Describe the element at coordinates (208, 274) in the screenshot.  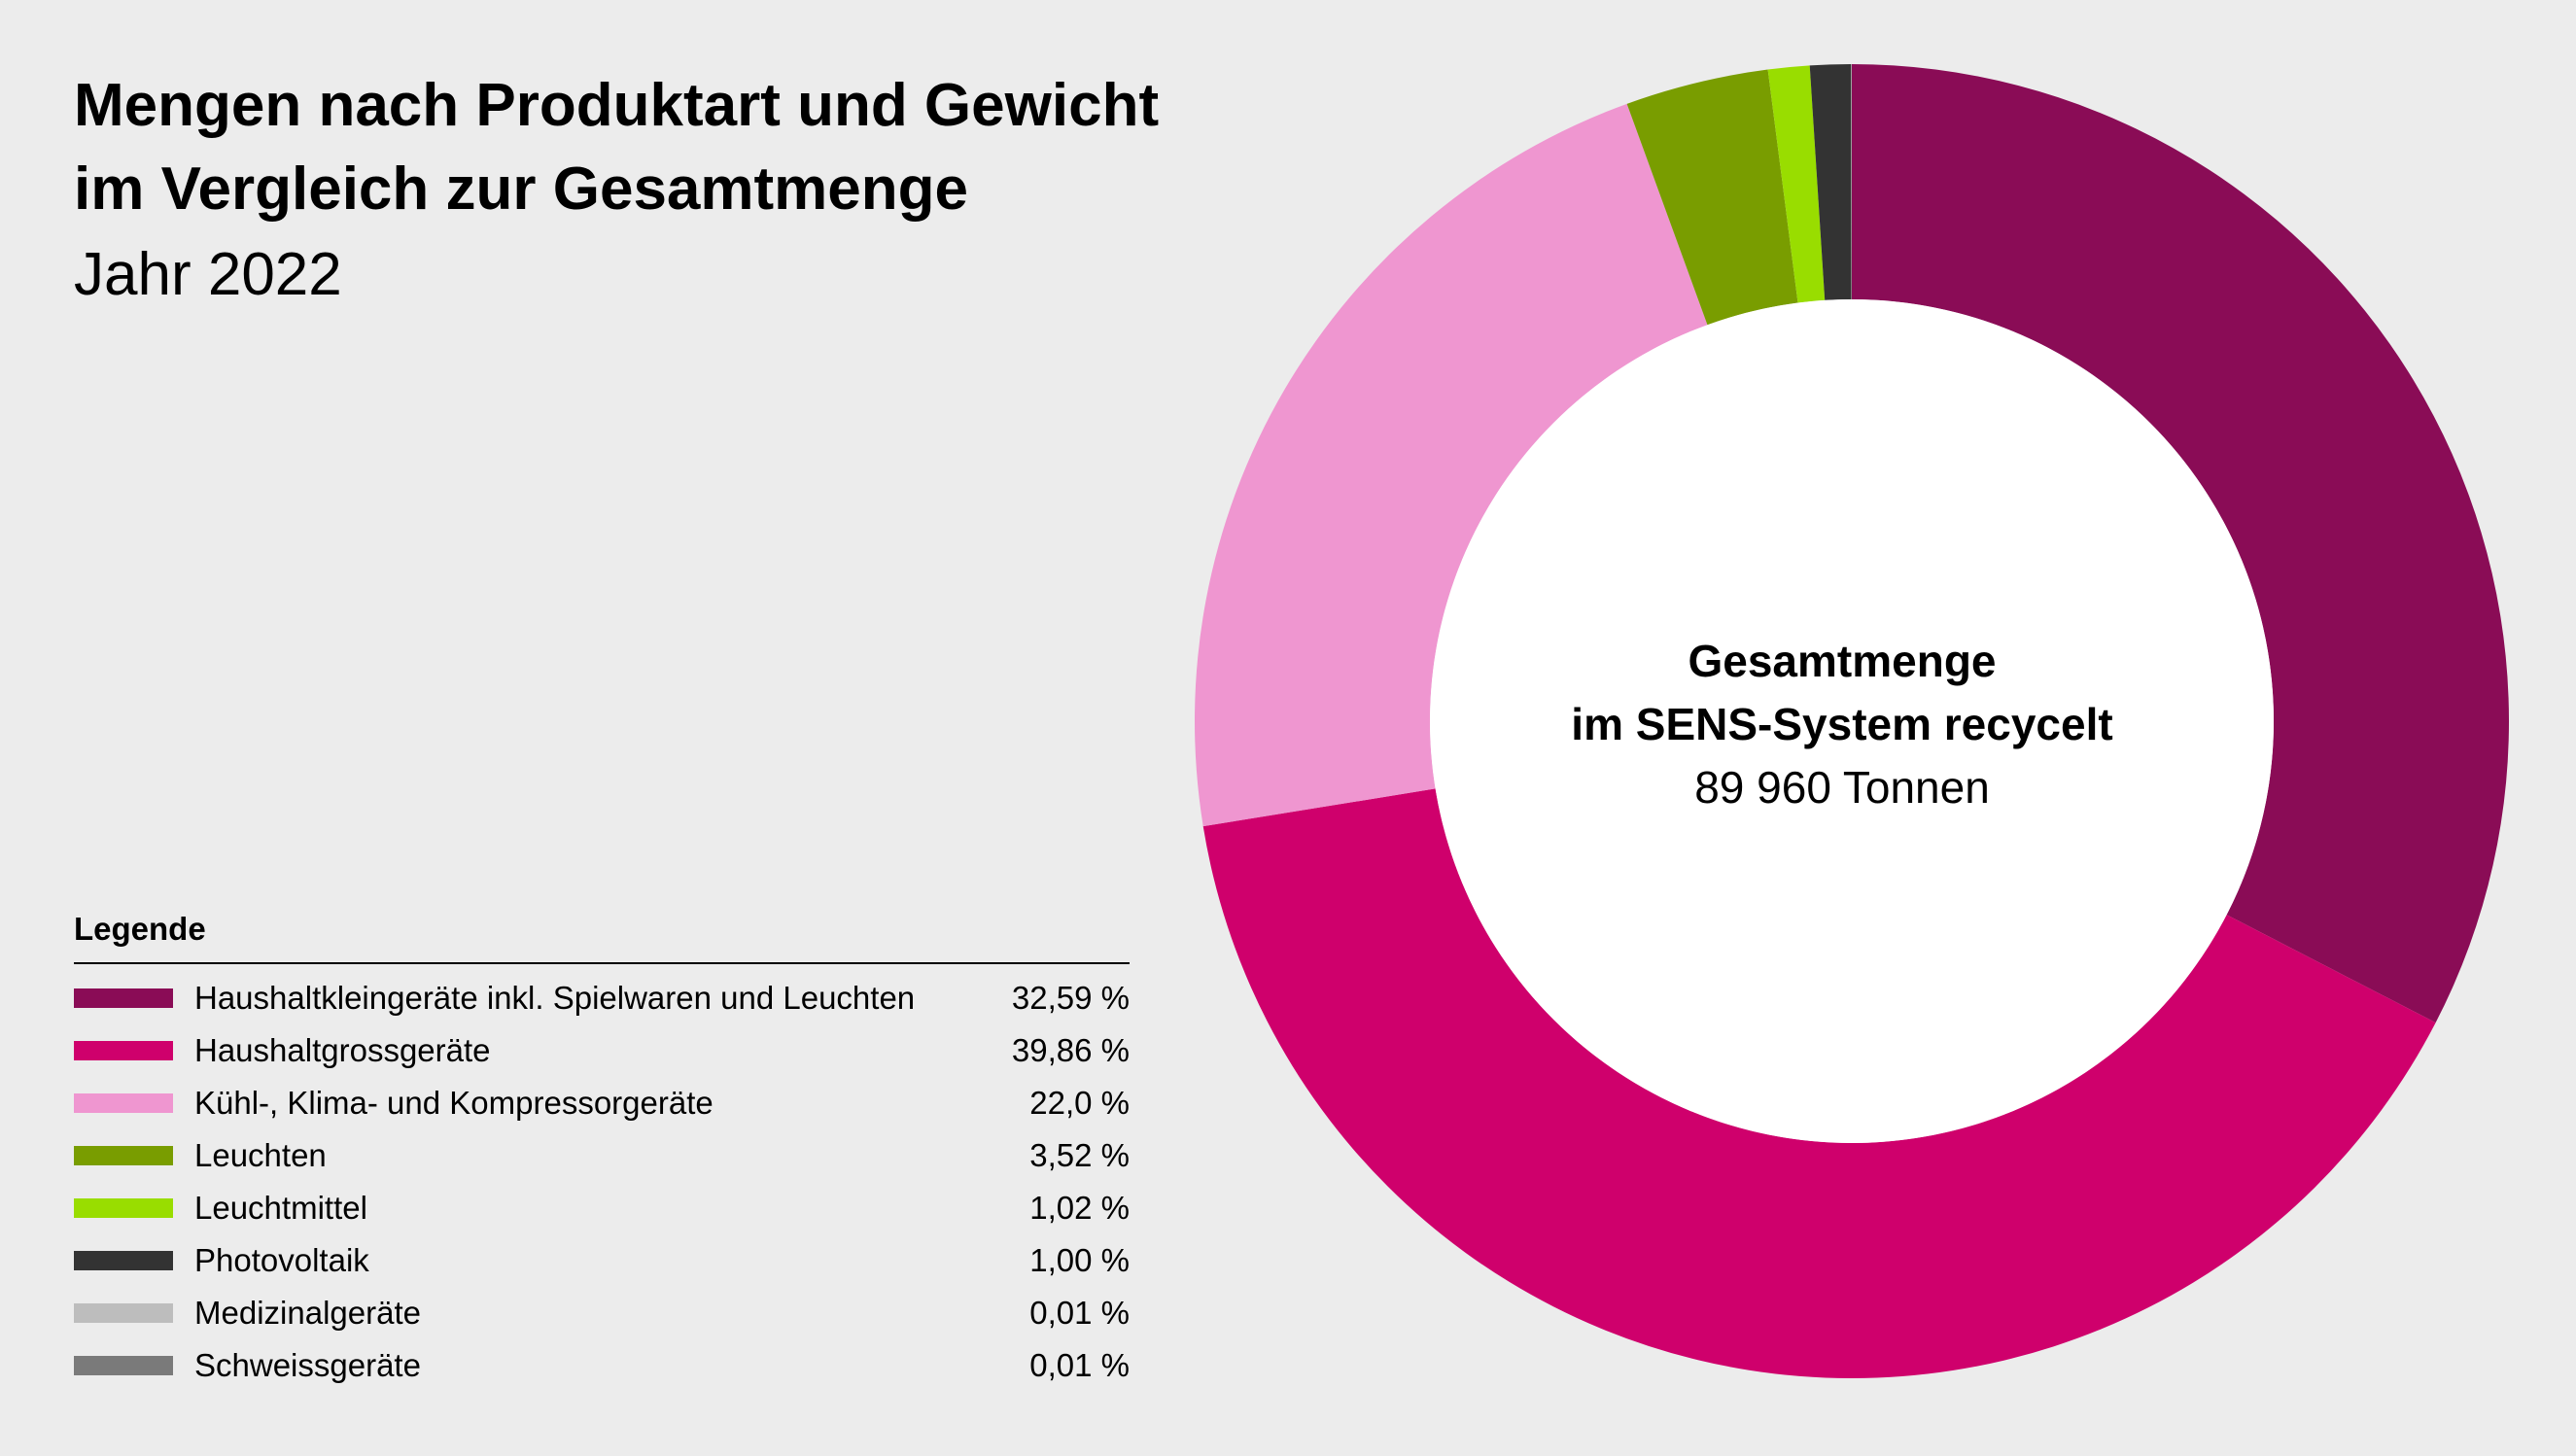
I see `chart-subtitle: Jahr 2022` at that location.